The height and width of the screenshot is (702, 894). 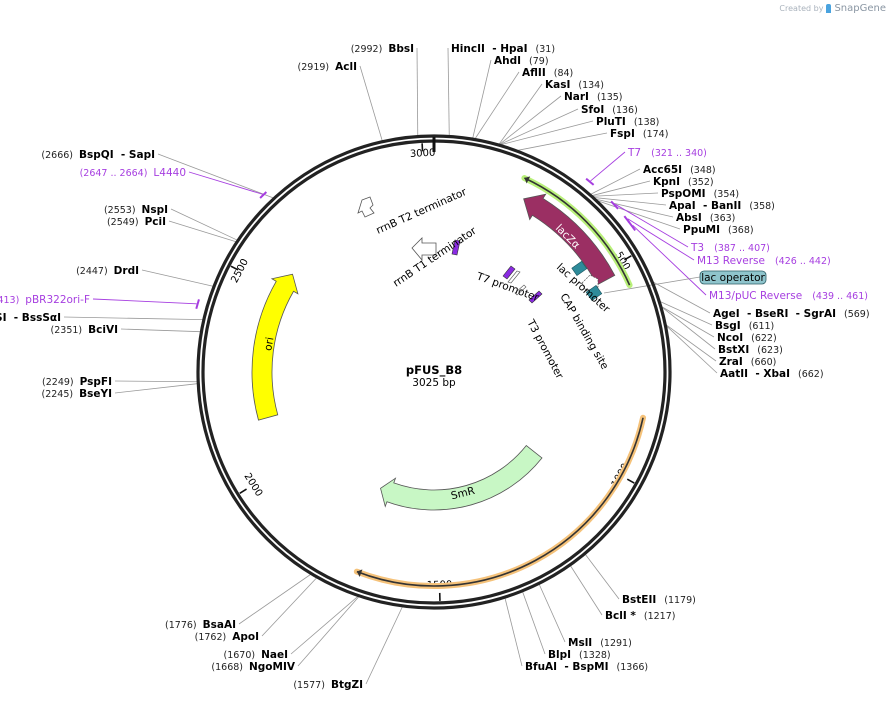 I want to click on enzyme-site-aflii: AflII (84), so click(x=547, y=73).